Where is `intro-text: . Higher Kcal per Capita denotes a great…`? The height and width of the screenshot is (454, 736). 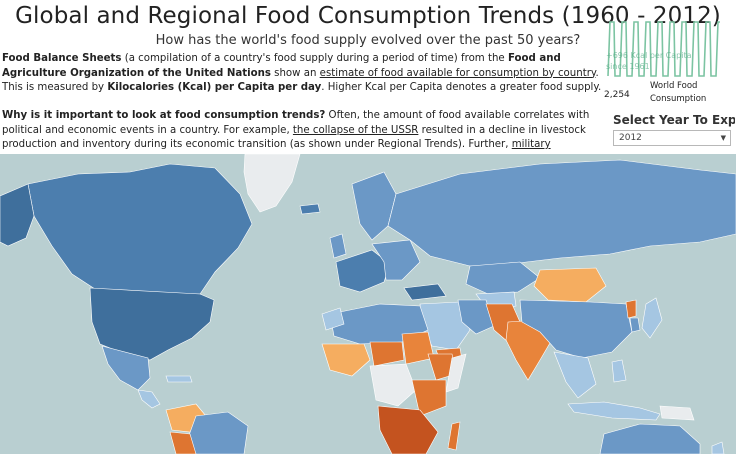 intro-text: . Higher Kcal per Capita denotes a great… is located at coordinates (461, 87).